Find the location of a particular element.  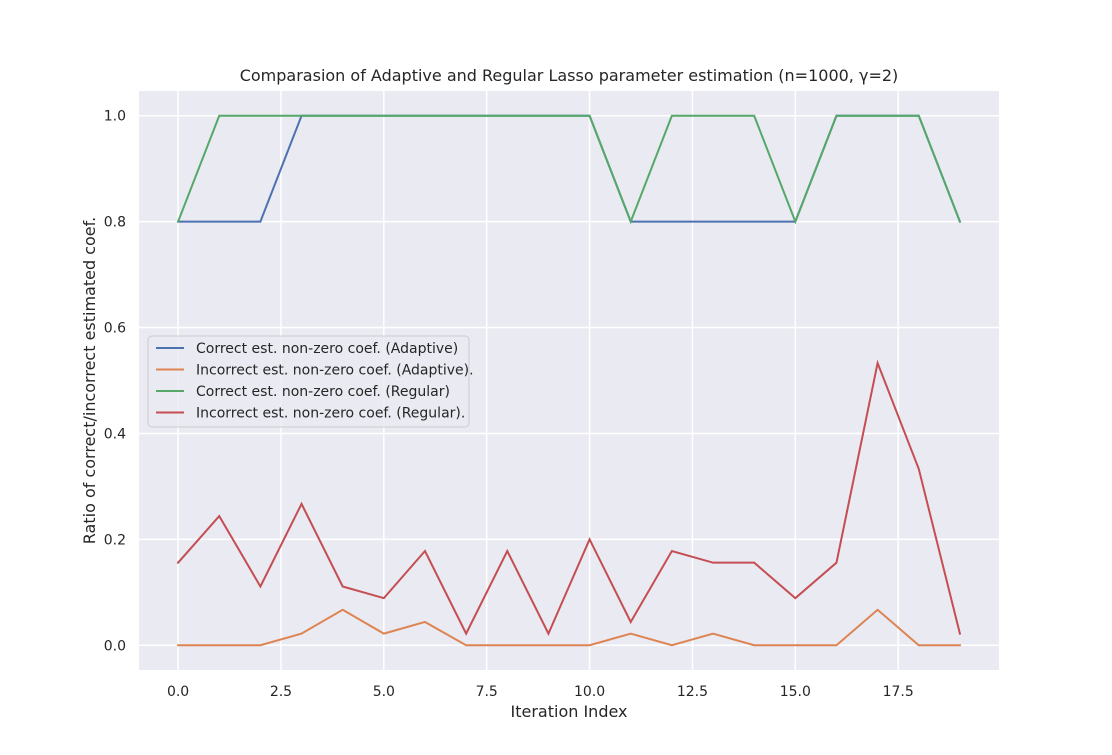

y-tick-label: 0.6 is located at coordinates (115, 329).